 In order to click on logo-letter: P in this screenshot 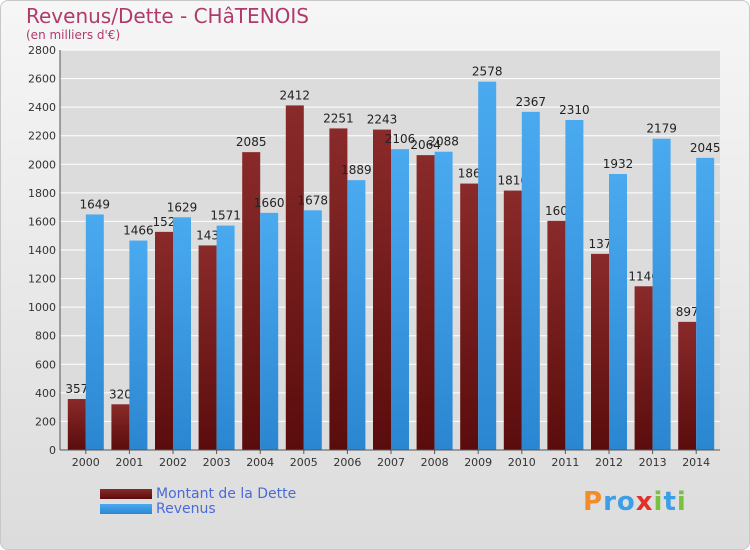, I will do `click(593, 502)`.